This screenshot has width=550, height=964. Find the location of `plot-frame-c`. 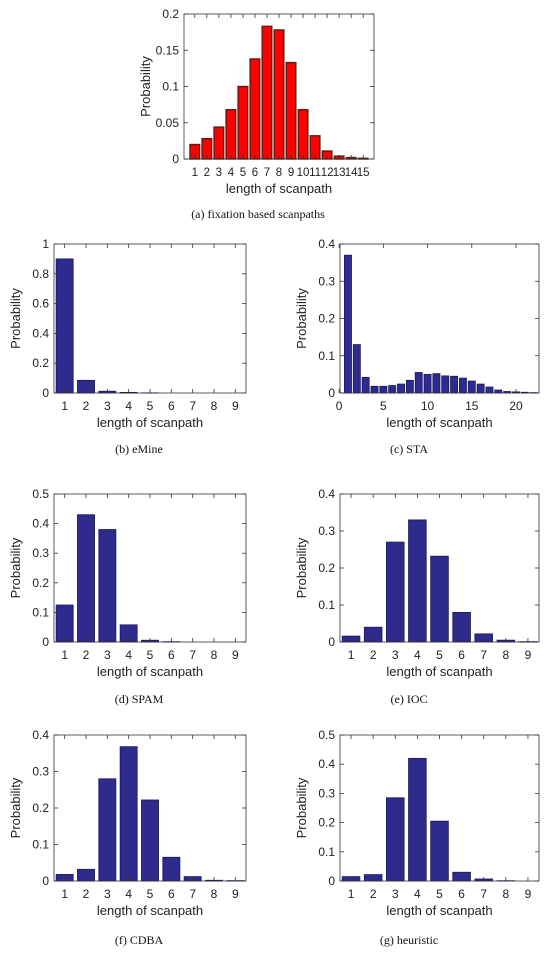

plot-frame-c is located at coordinates (439, 318).